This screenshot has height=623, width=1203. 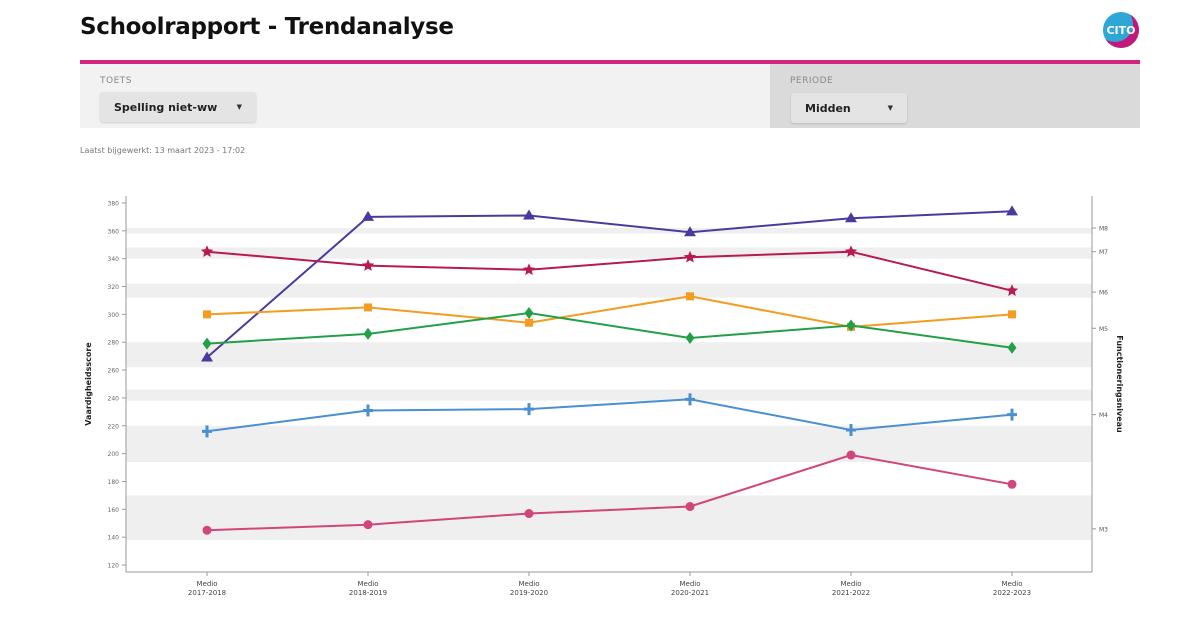 What do you see at coordinates (114, 398) in the screenshot?
I see `y-tick-label: 240` at bounding box center [114, 398].